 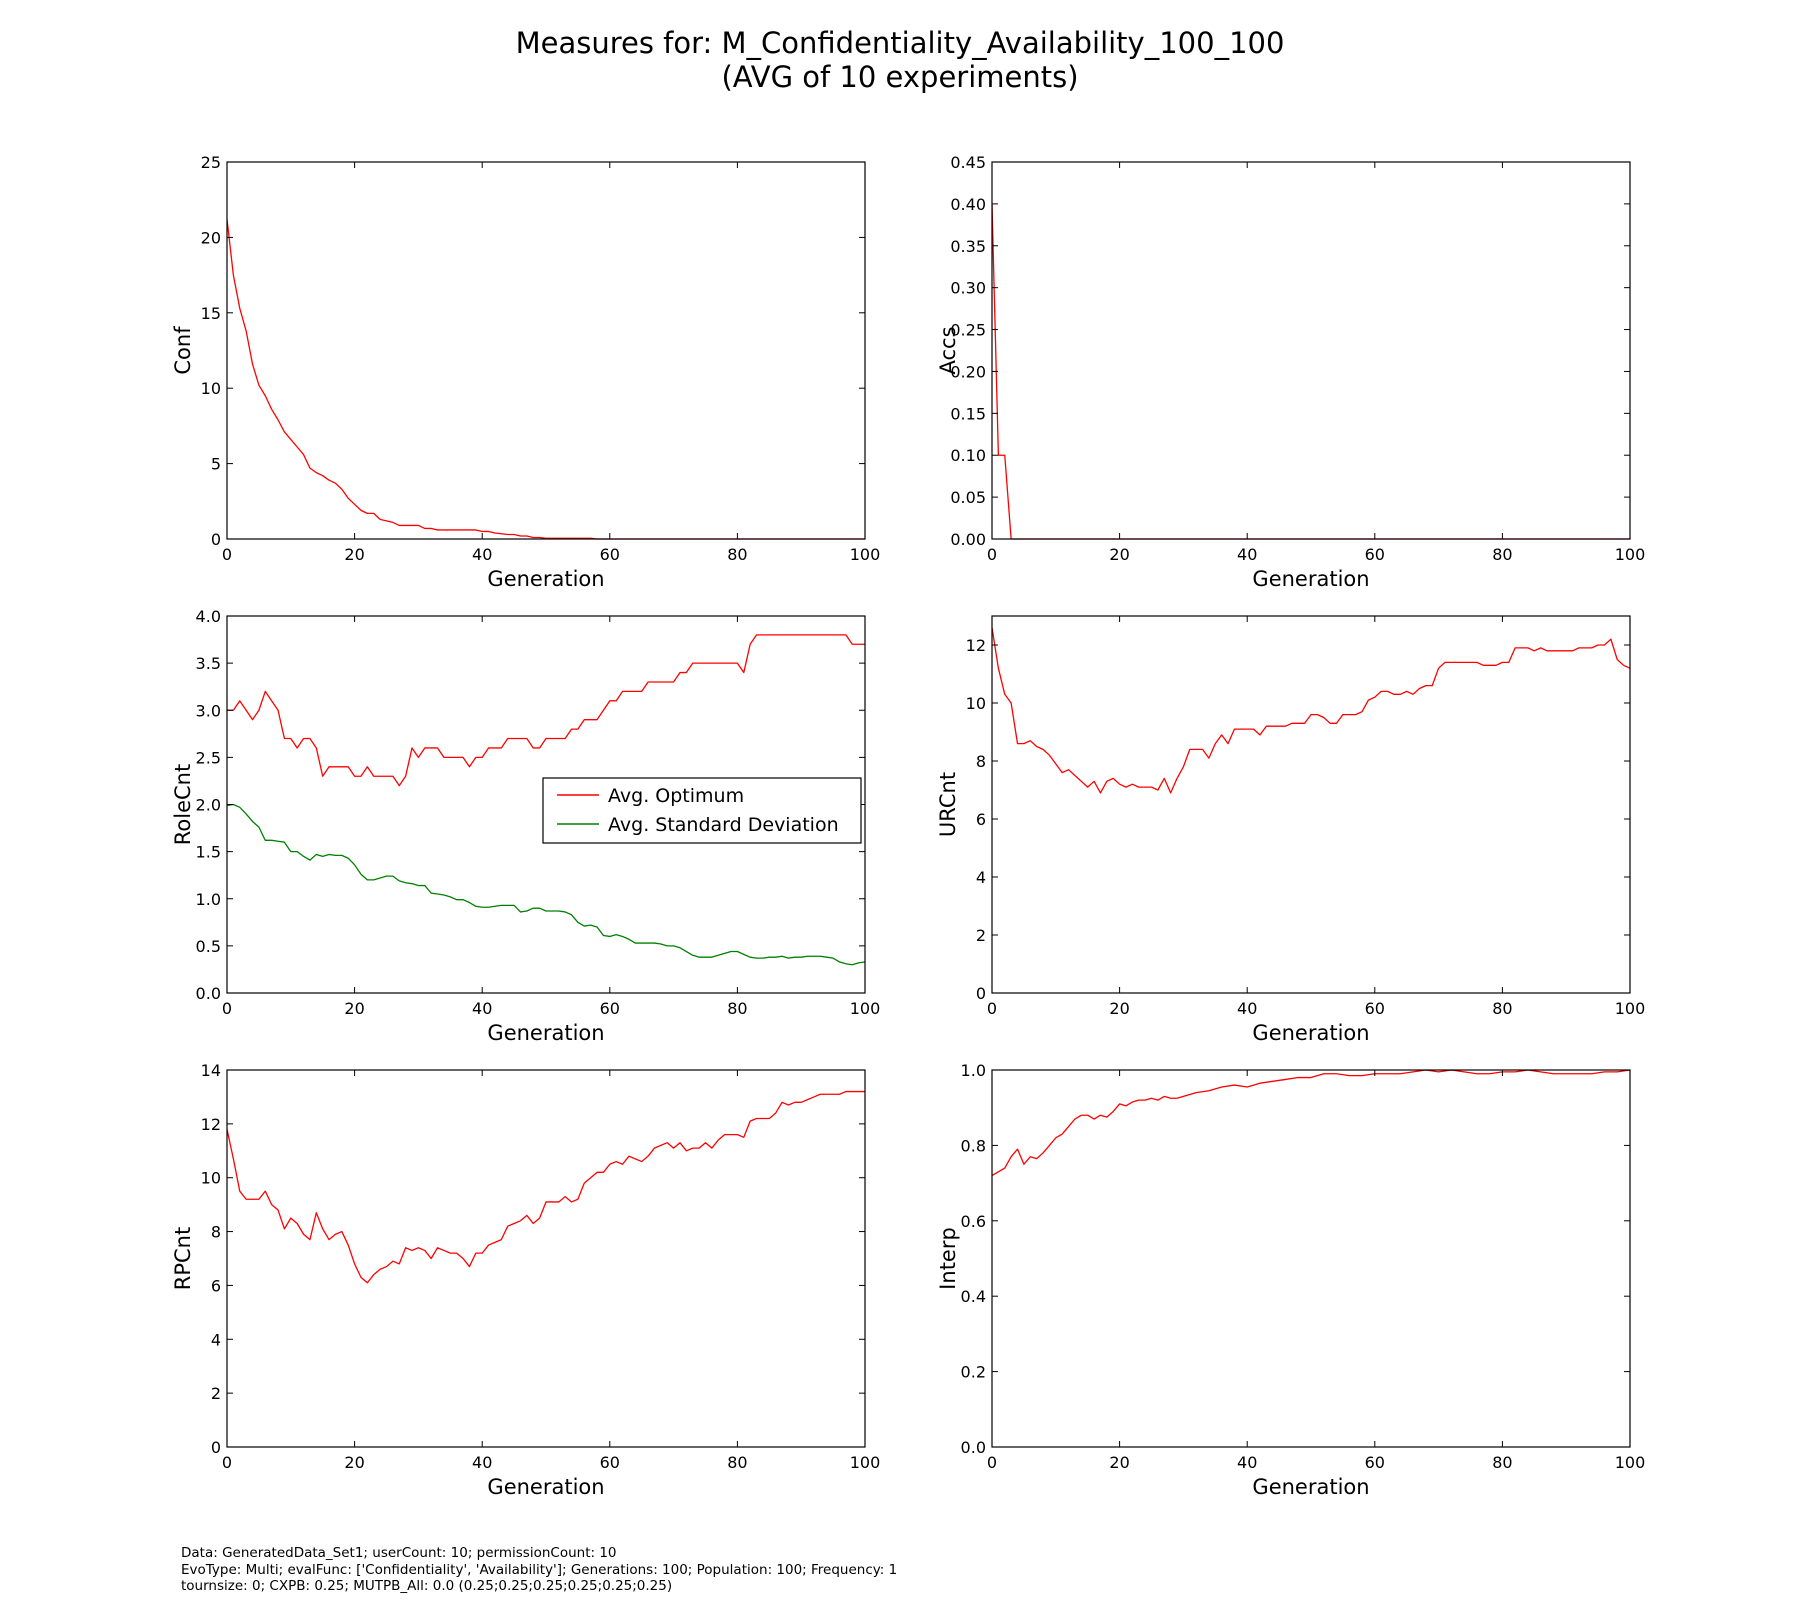 I want to click on rolecnt-ytick-label: 2.0, so click(x=208, y=805).